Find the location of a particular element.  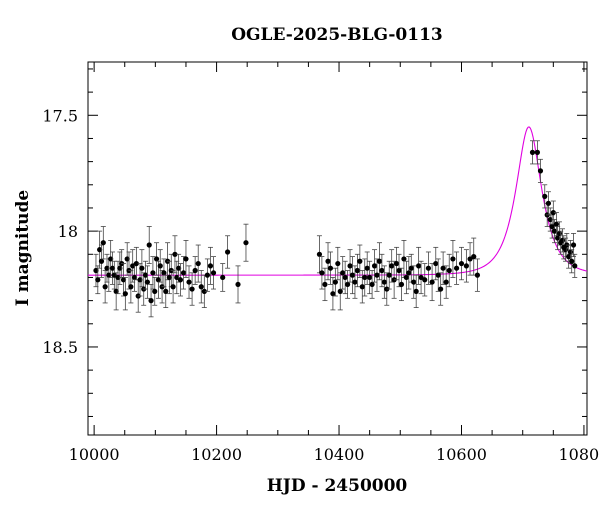

x-tick-label: 10800 is located at coordinates (579, 454).